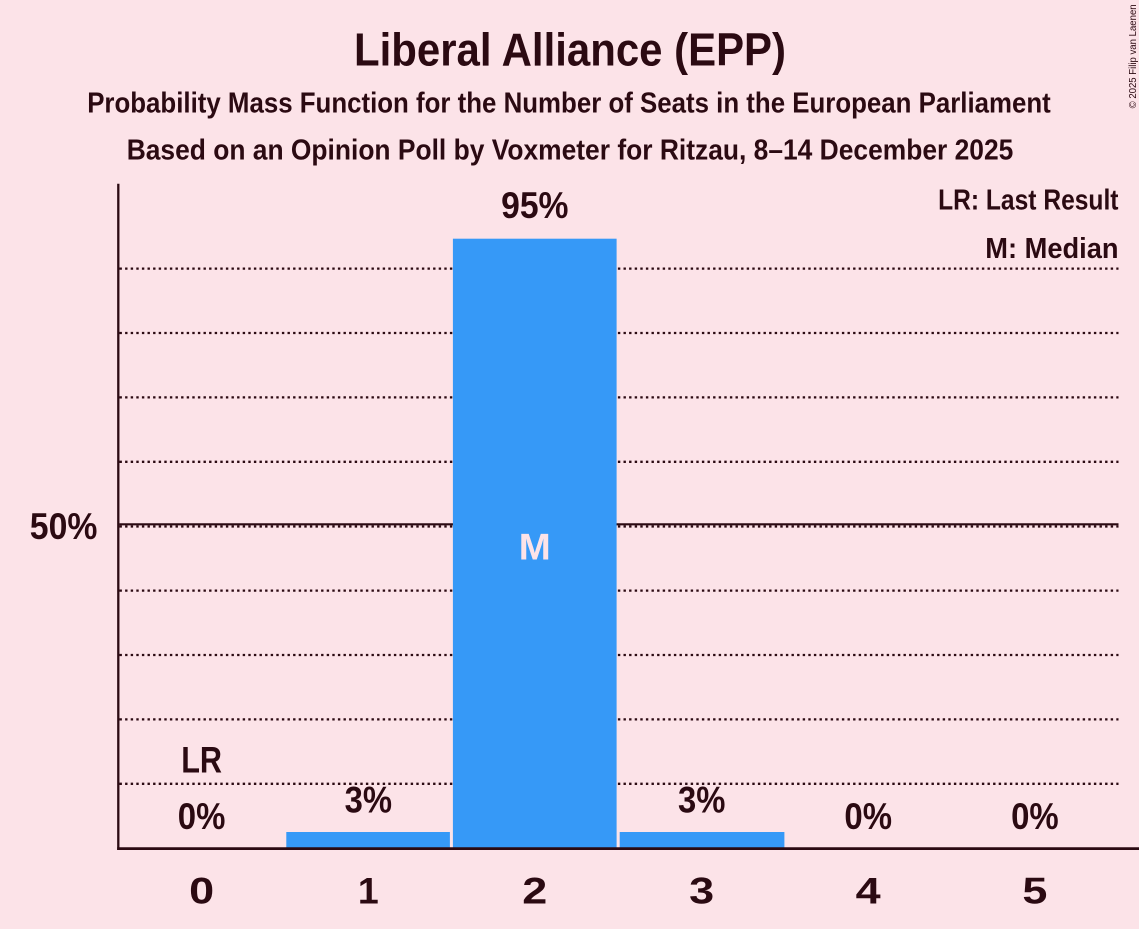 The image size is (1139, 929). Describe the element at coordinates (64, 526) in the screenshot. I see `svg-text: 50%` at that location.